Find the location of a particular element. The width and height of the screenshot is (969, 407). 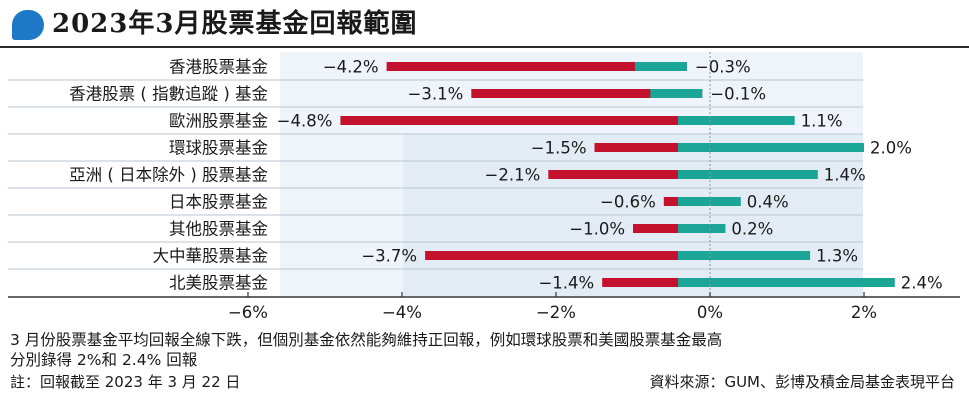

x-tick-label: 2% is located at coordinates (864, 312).